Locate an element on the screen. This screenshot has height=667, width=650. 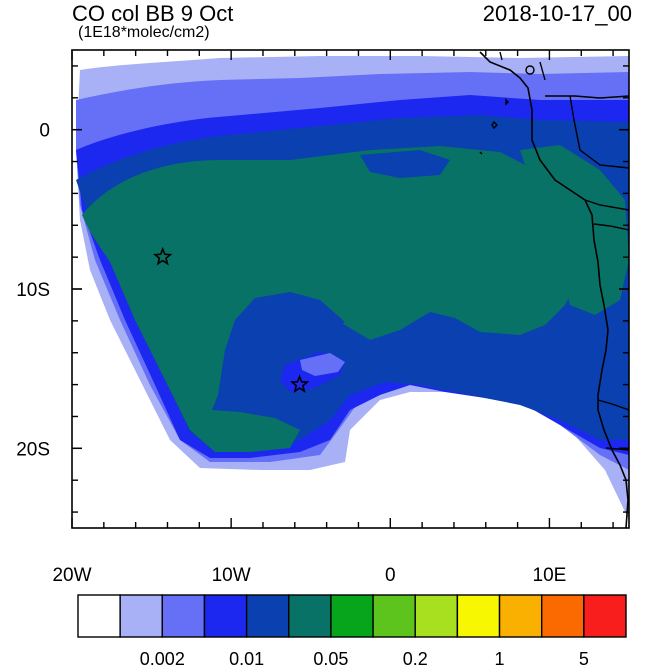
y-tick-label: 0 is located at coordinates (44, 131).